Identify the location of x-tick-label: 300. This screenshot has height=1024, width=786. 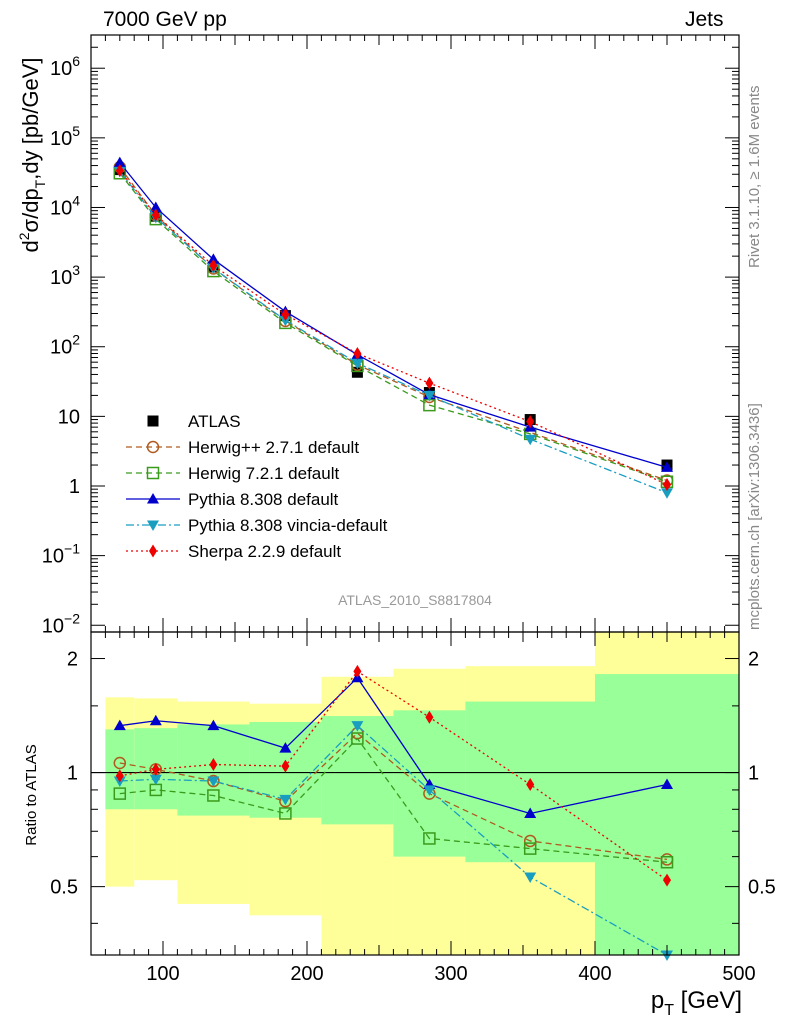
(450, 974).